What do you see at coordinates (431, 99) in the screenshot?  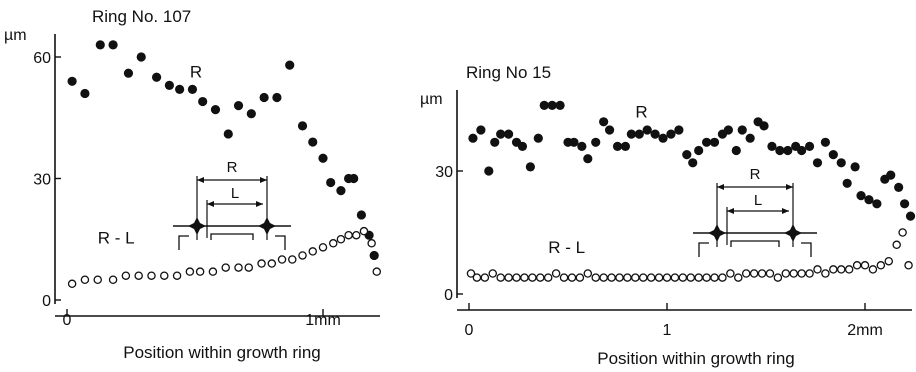 I see `y-axis-unit: µm` at bounding box center [431, 99].